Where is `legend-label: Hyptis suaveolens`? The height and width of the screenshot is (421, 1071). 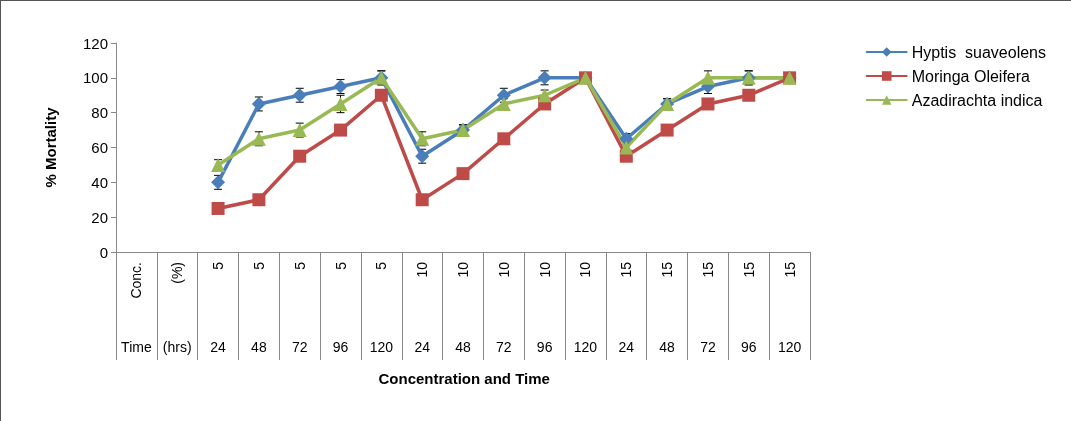
legend-label: Hyptis suaveolens is located at coordinates (979, 52).